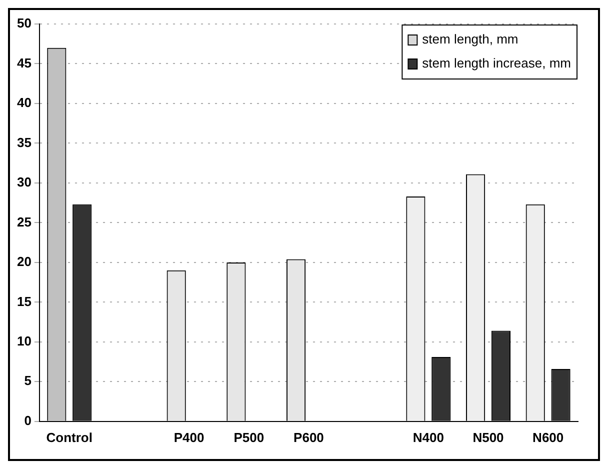 The image size is (608, 469). Describe the element at coordinates (189, 437) in the screenshot. I see `x-tick-label: P400` at that location.